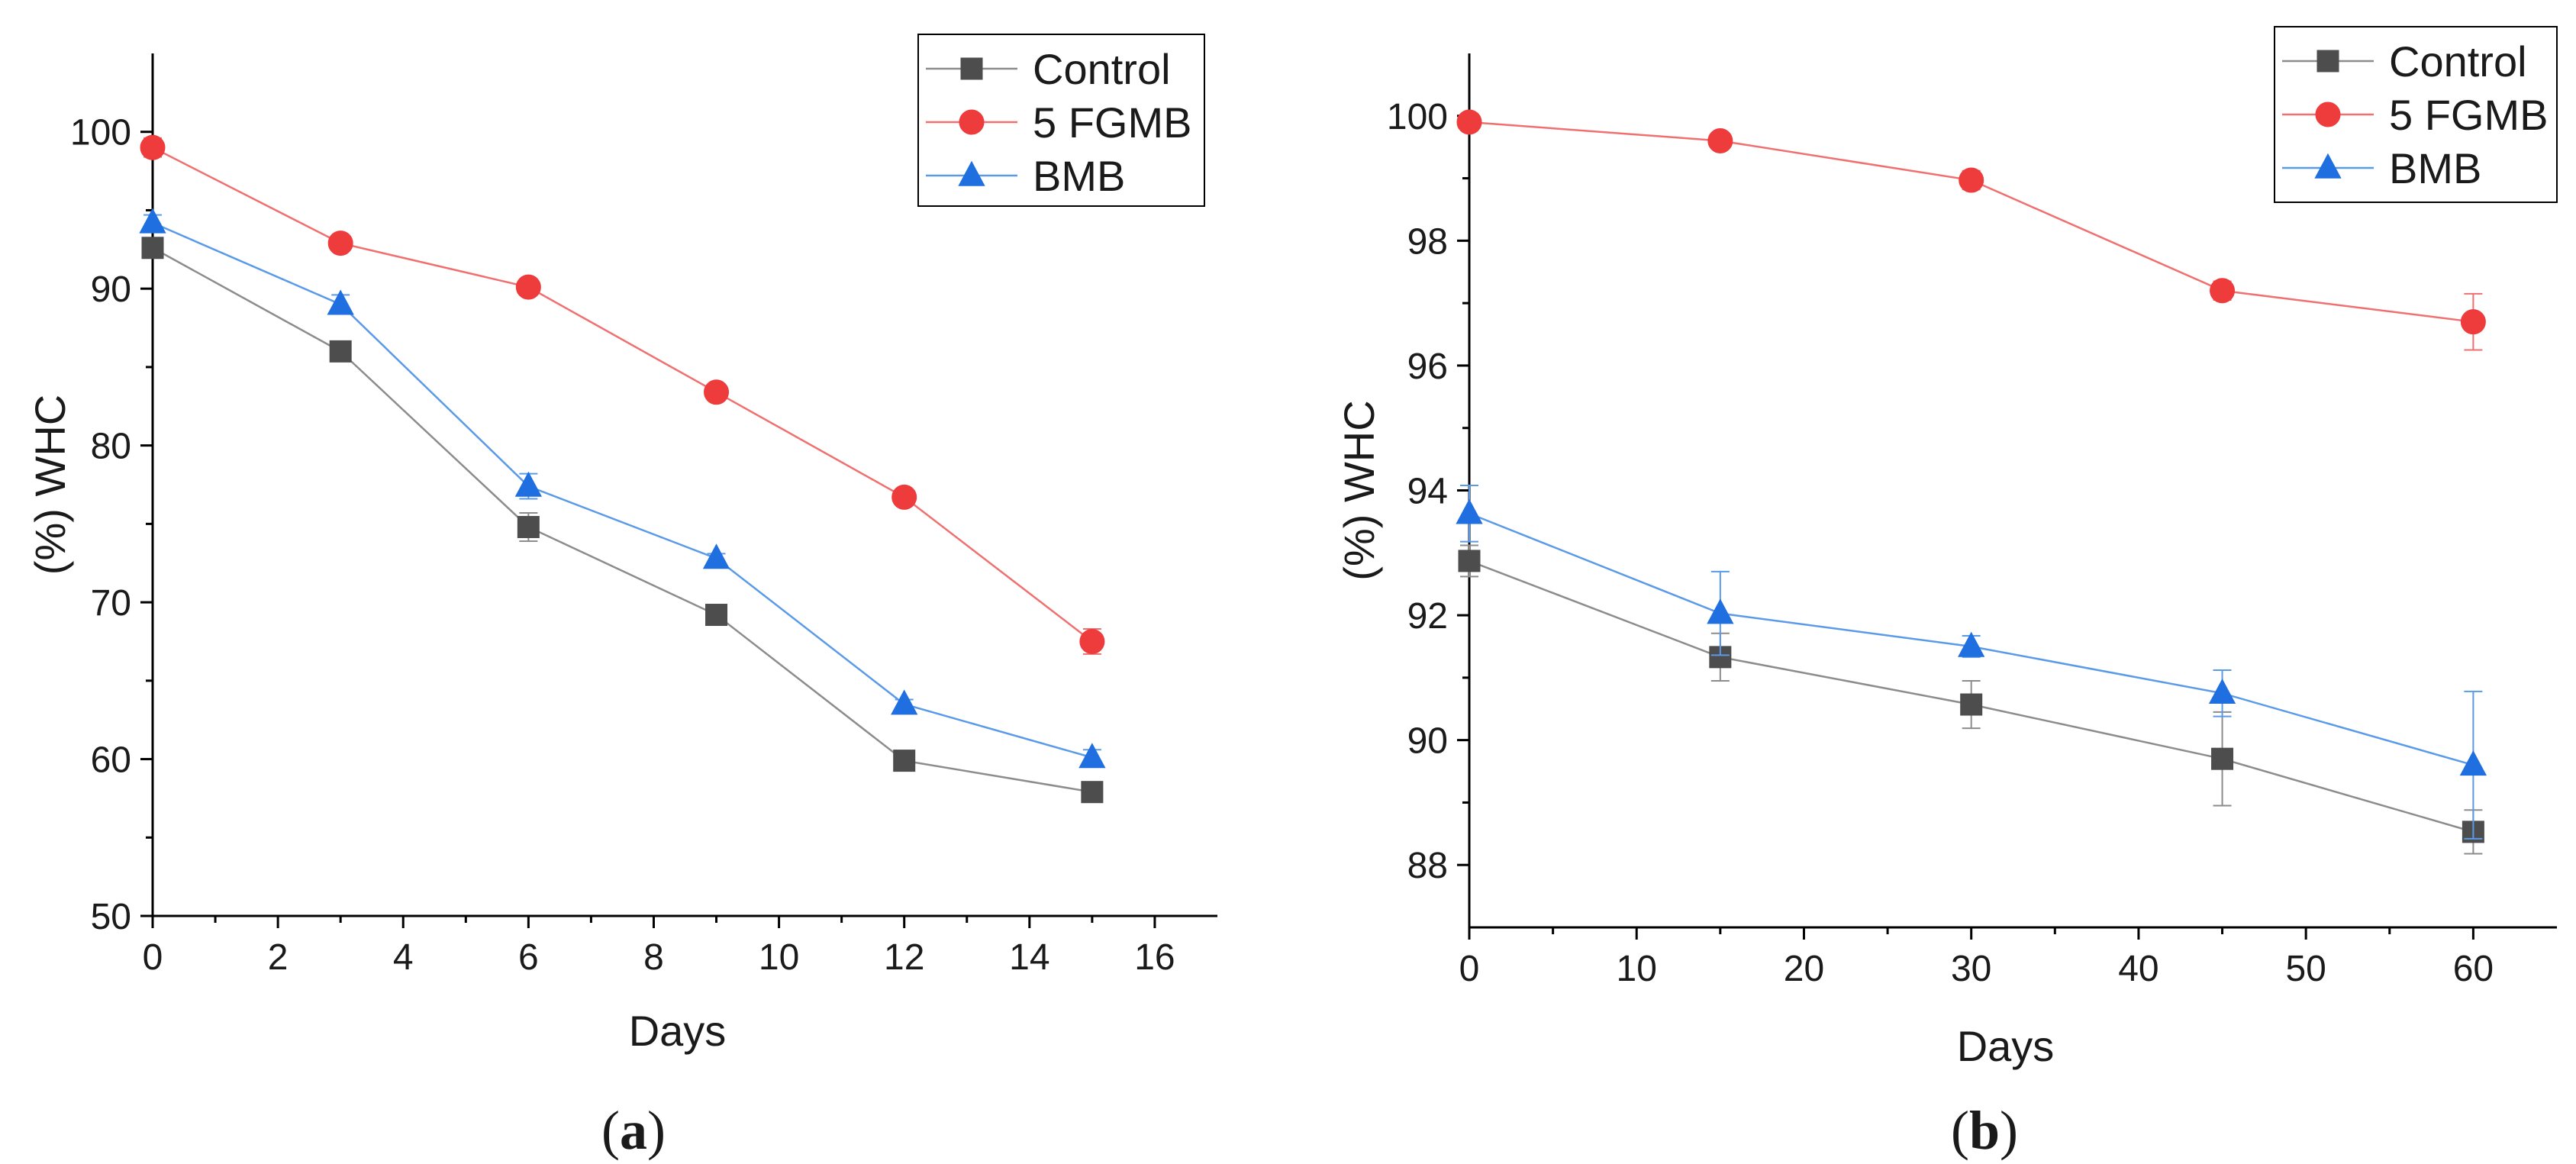  I want to click on x-tick-label: 12, so click(904, 957).